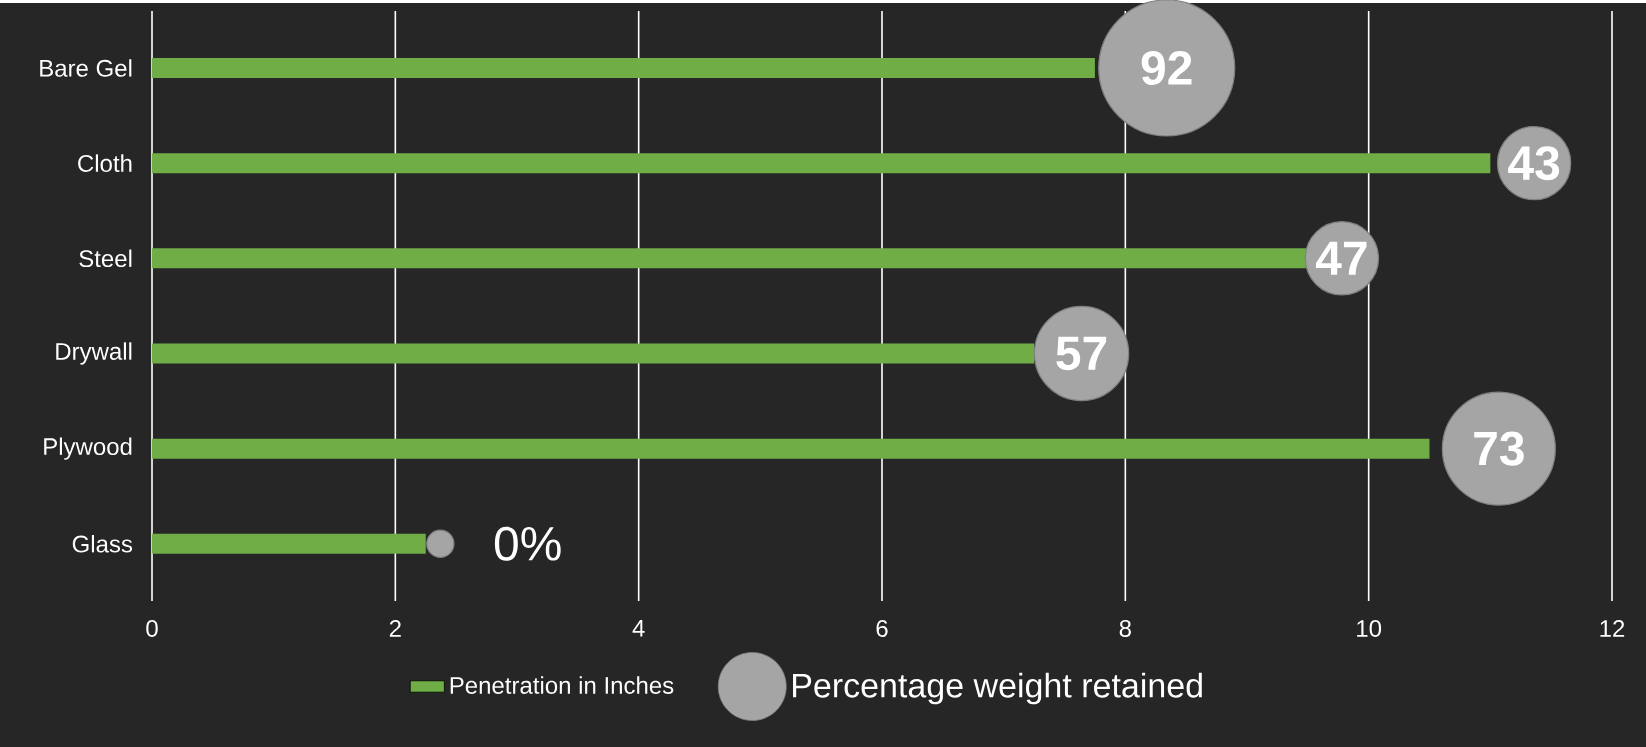  I want to click on y-tick-label: Cloth, so click(105, 163).